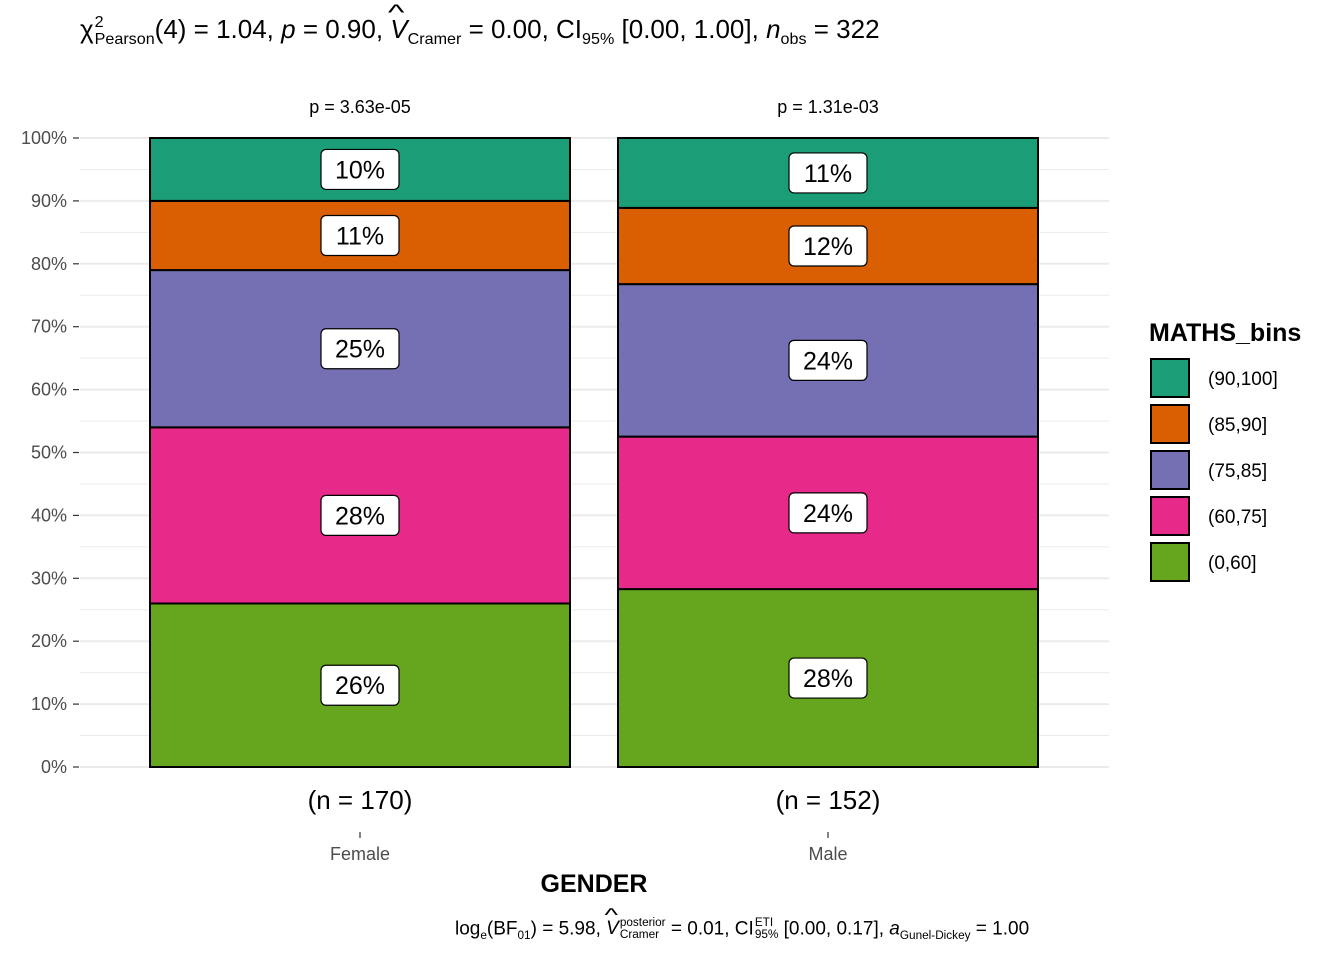 The height and width of the screenshot is (960, 1344). What do you see at coordinates (288, 28) in the screenshot?
I see `title-p-label: p` at bounding box center [288, 28].